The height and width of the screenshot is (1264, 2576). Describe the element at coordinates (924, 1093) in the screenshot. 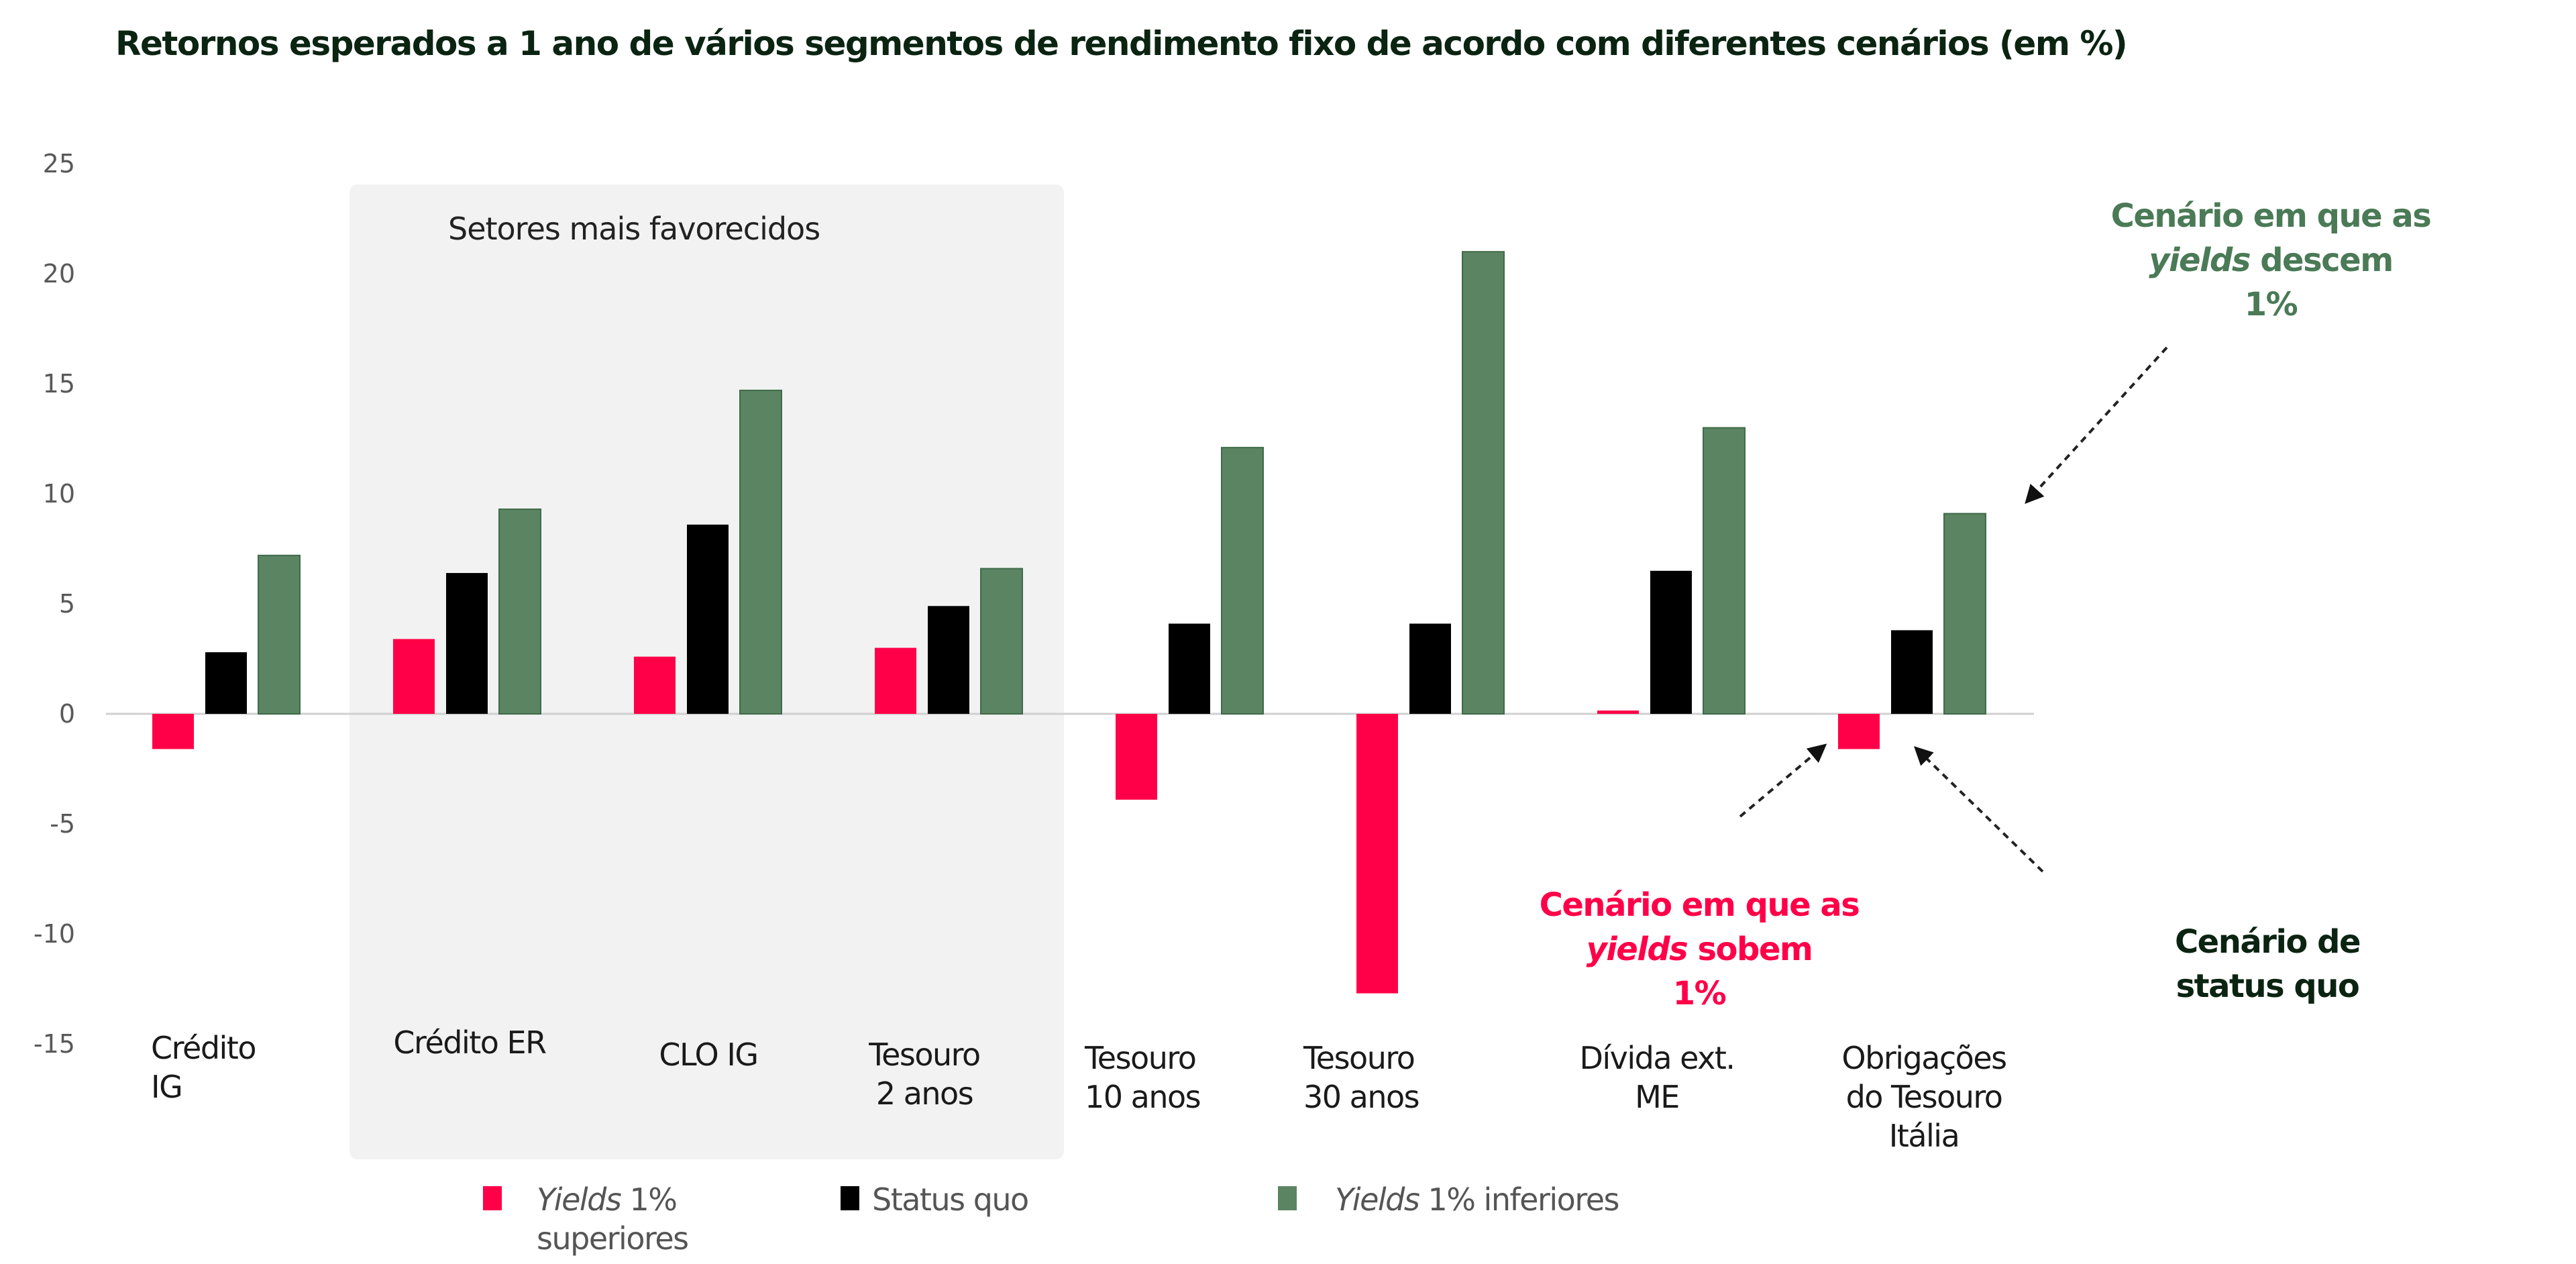

I see `category-label-line: 2 anos` at that location.